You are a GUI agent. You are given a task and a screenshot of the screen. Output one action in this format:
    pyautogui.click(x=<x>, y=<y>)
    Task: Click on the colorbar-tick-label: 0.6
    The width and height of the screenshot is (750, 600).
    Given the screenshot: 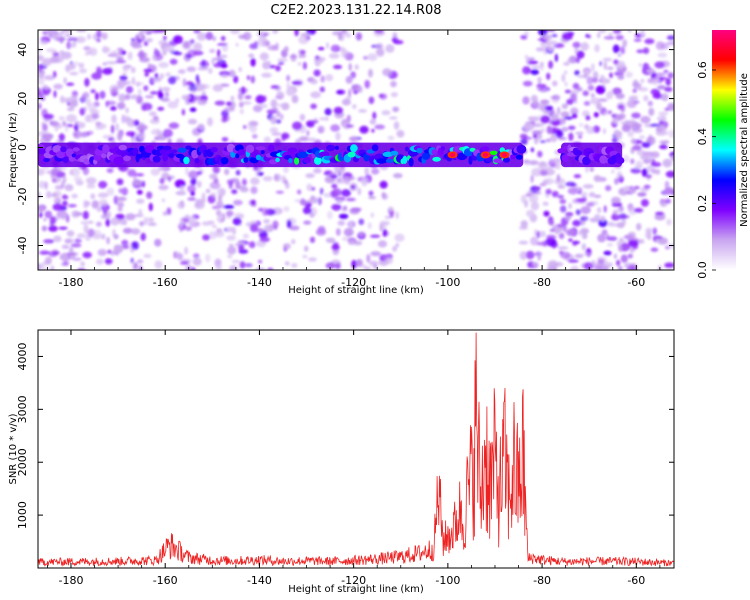 What is the action you would take?
    pyautogui.click(x=702, y=70)
    